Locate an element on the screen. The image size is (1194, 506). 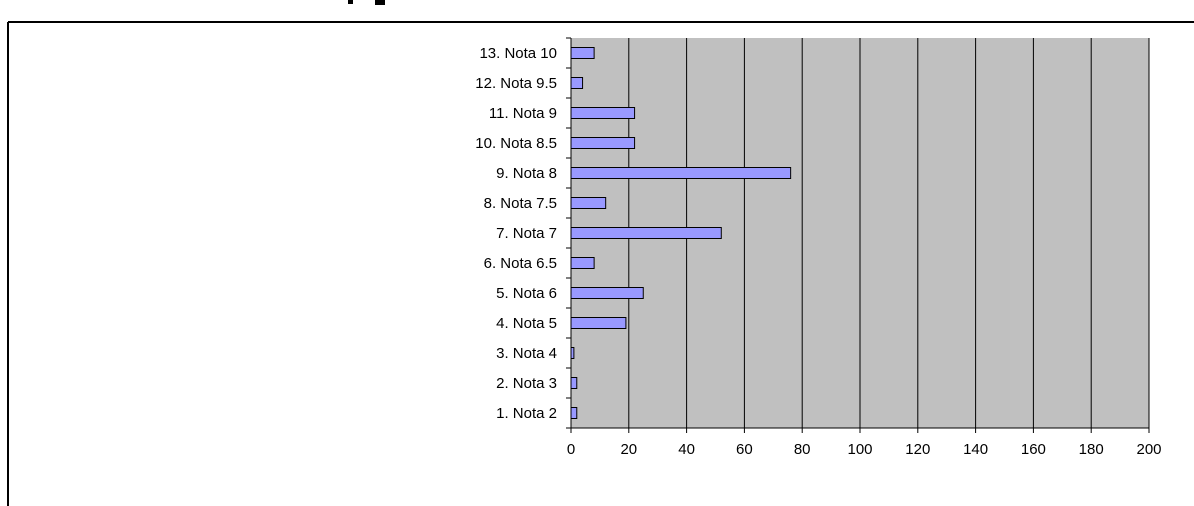
category-label: 4. Nota 5 is located at coordinates (526, 323).